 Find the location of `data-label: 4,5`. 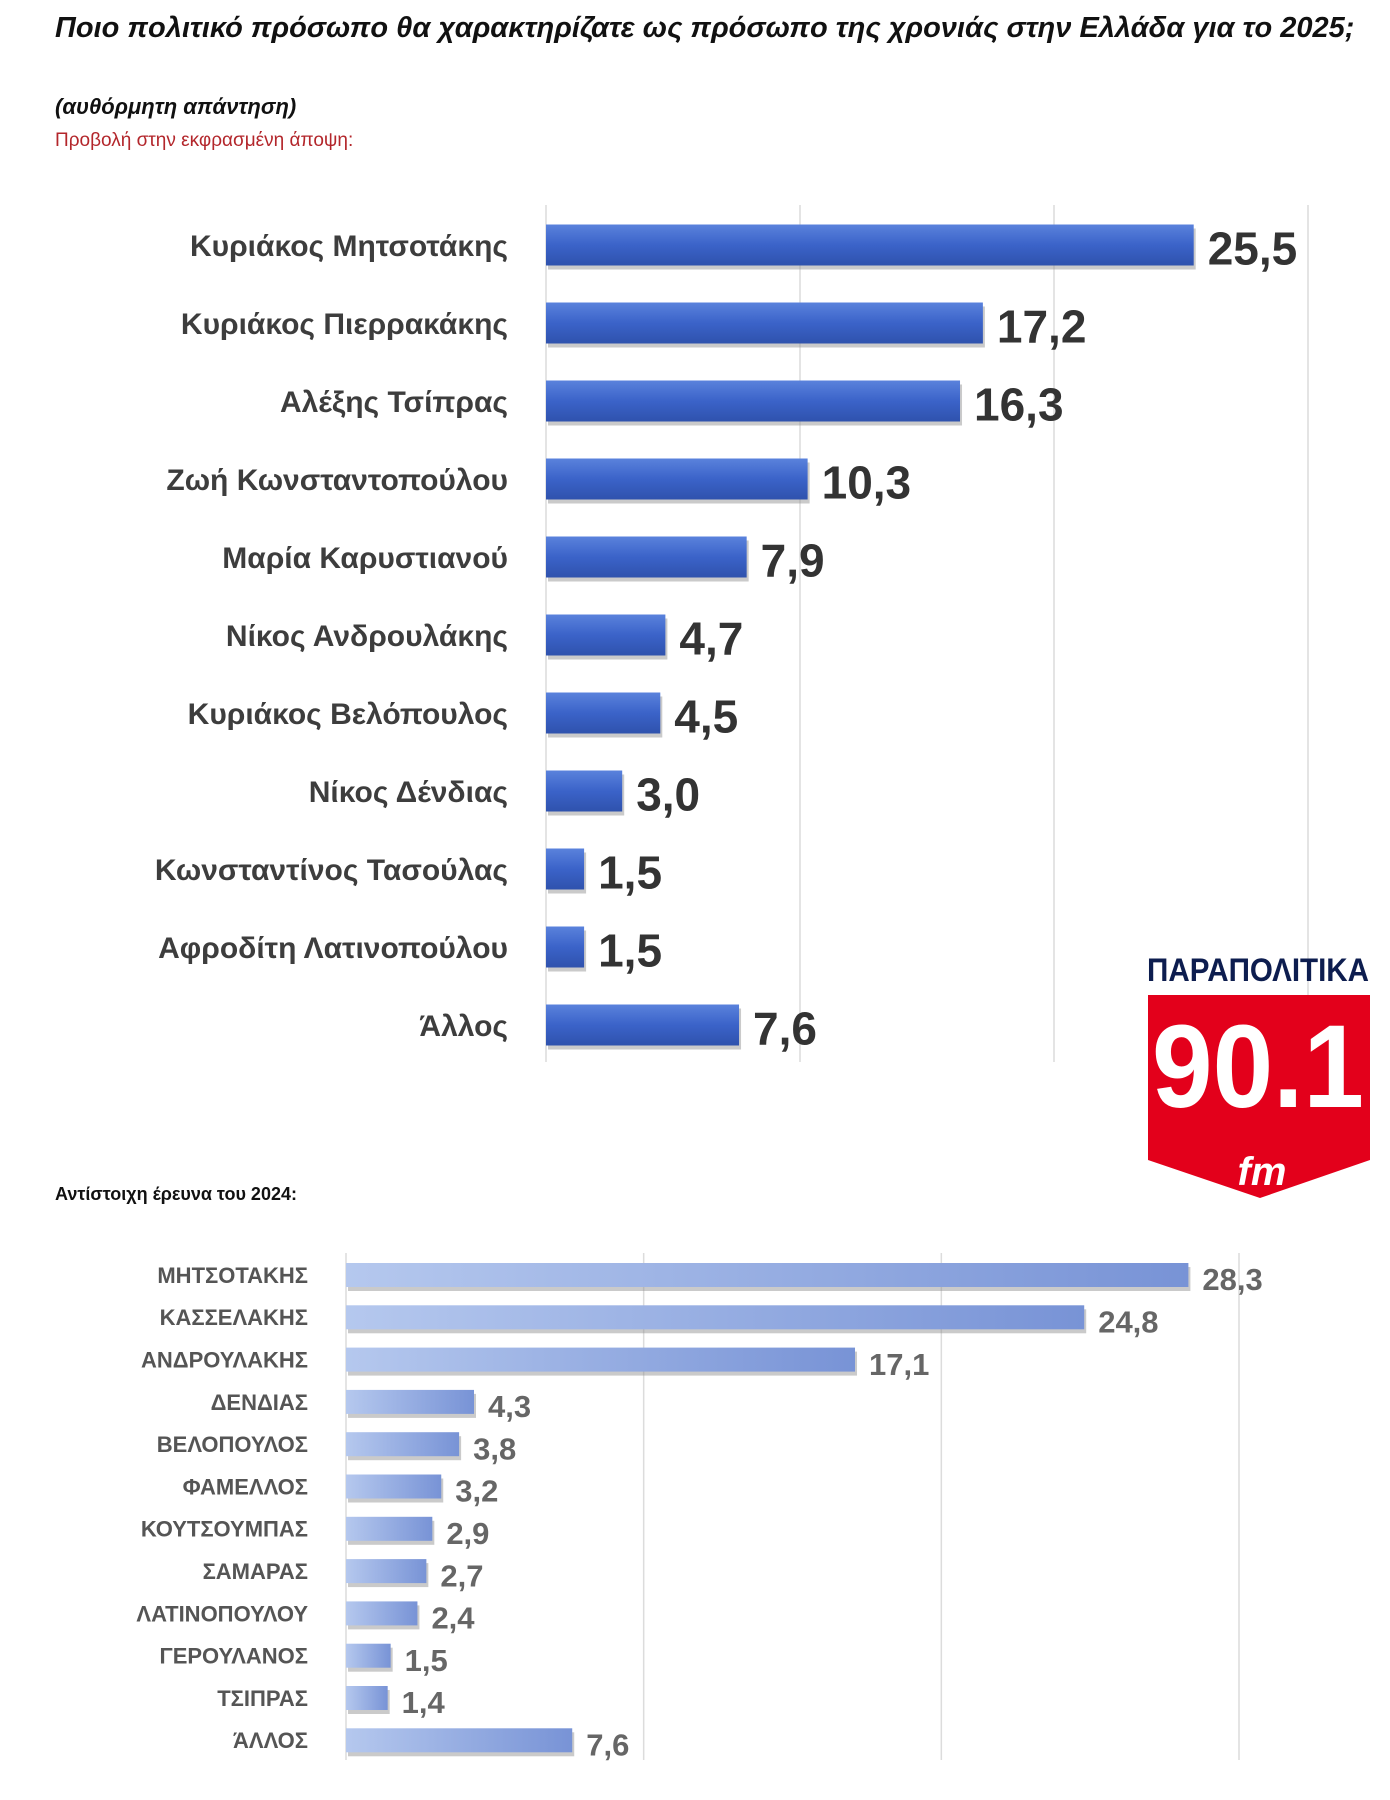

data-label: 4,5 is located at coordinates (706, 717).